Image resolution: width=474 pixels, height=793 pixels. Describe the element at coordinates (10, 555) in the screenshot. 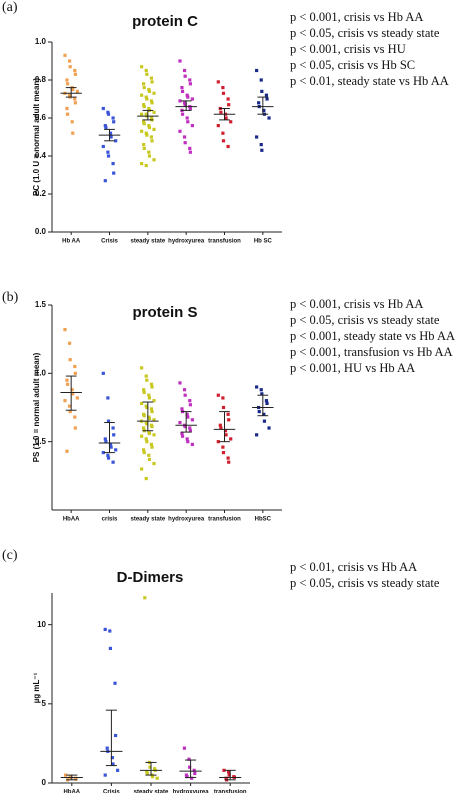

I see `panel-label: (c)` at that location.